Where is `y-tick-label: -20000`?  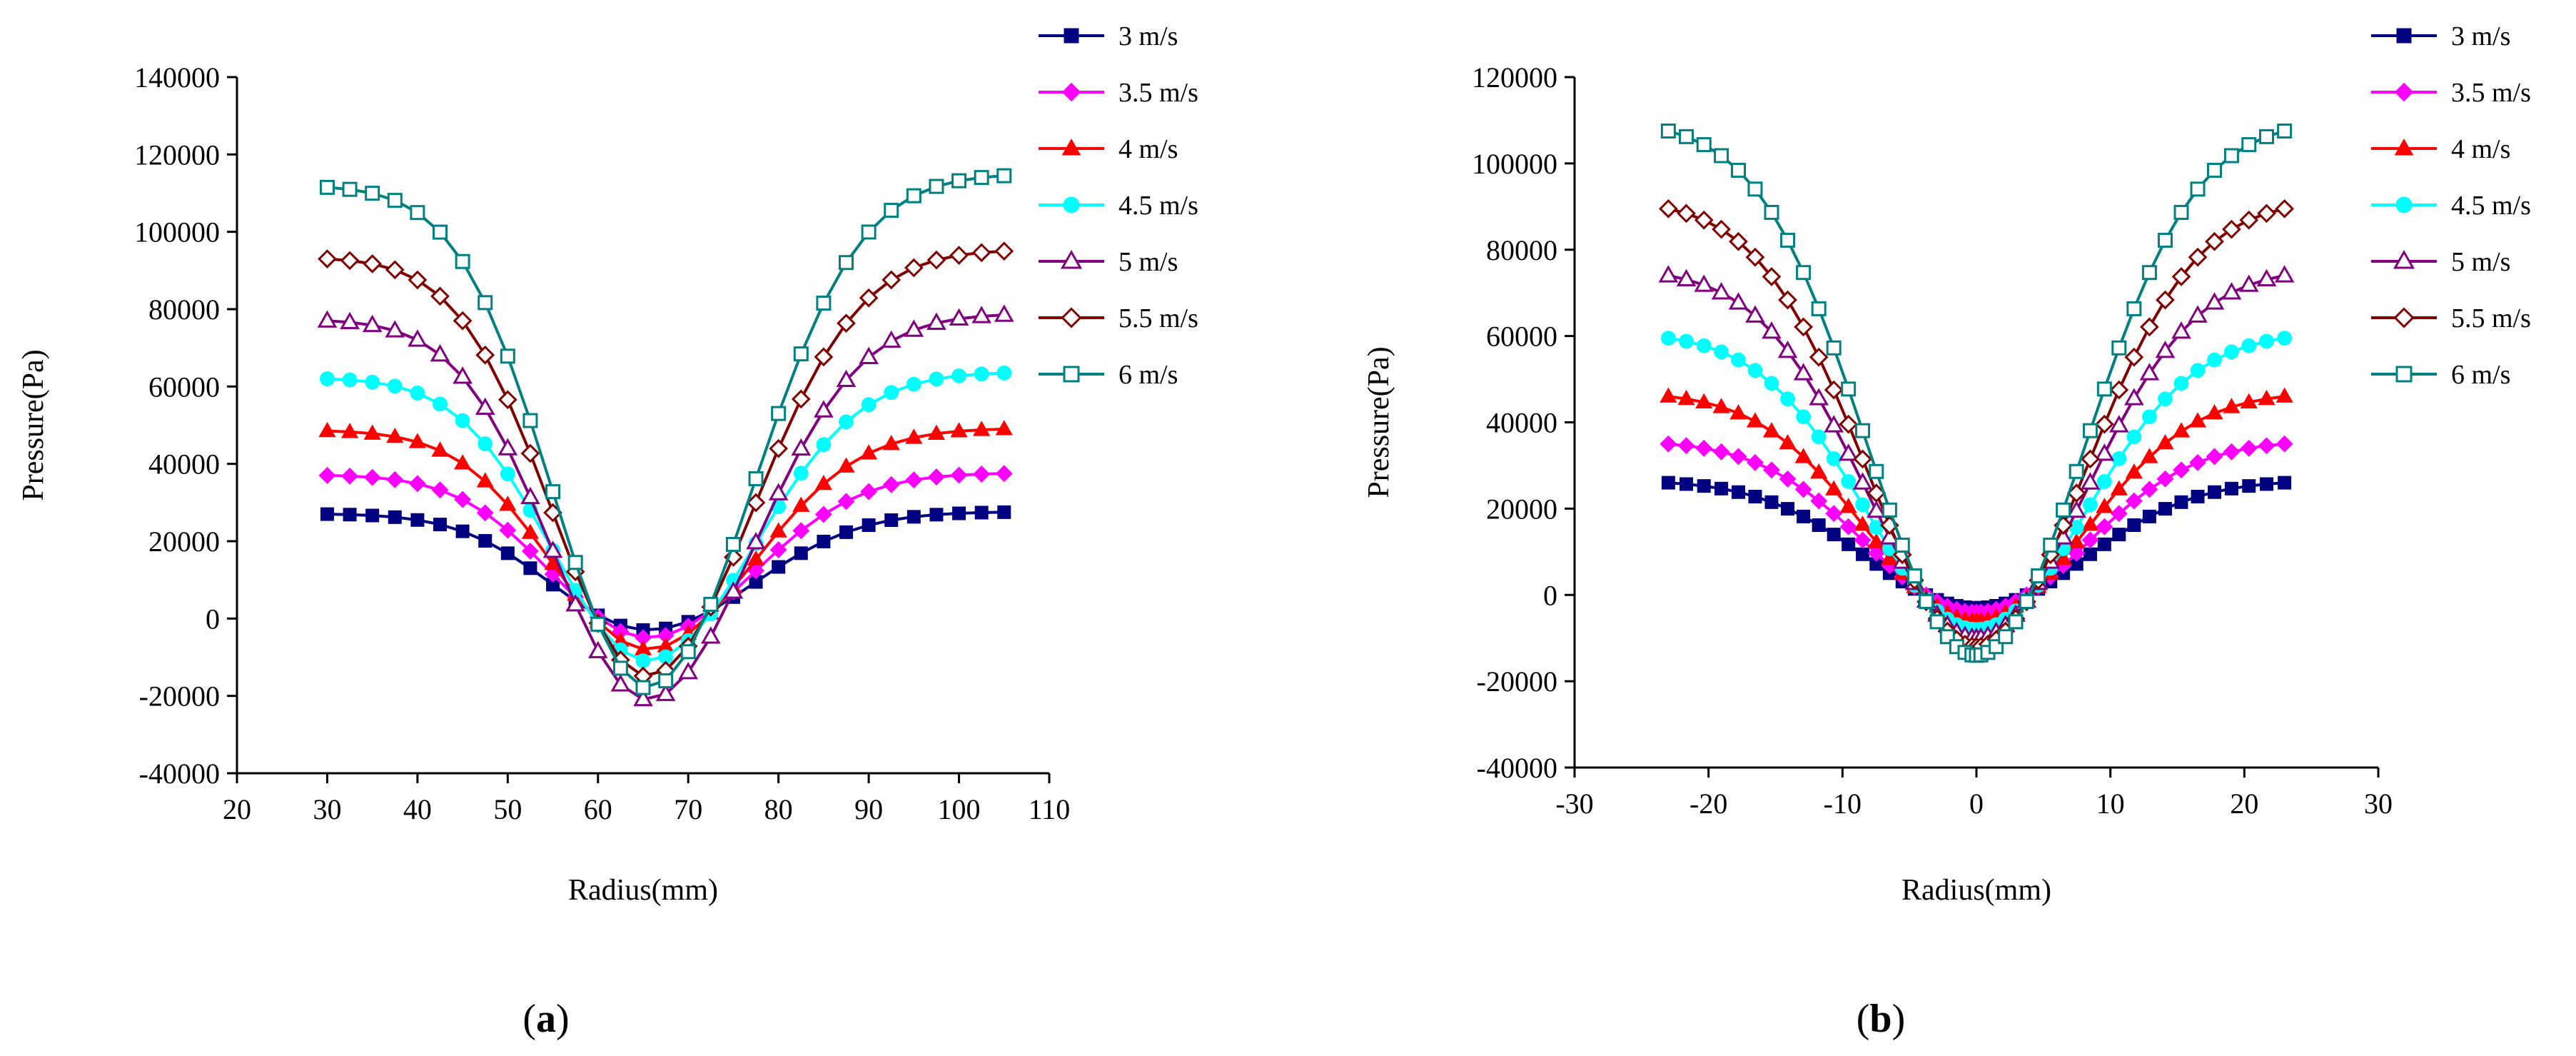
y-tick-label: -20000 is located at coordinates (1517, 681).